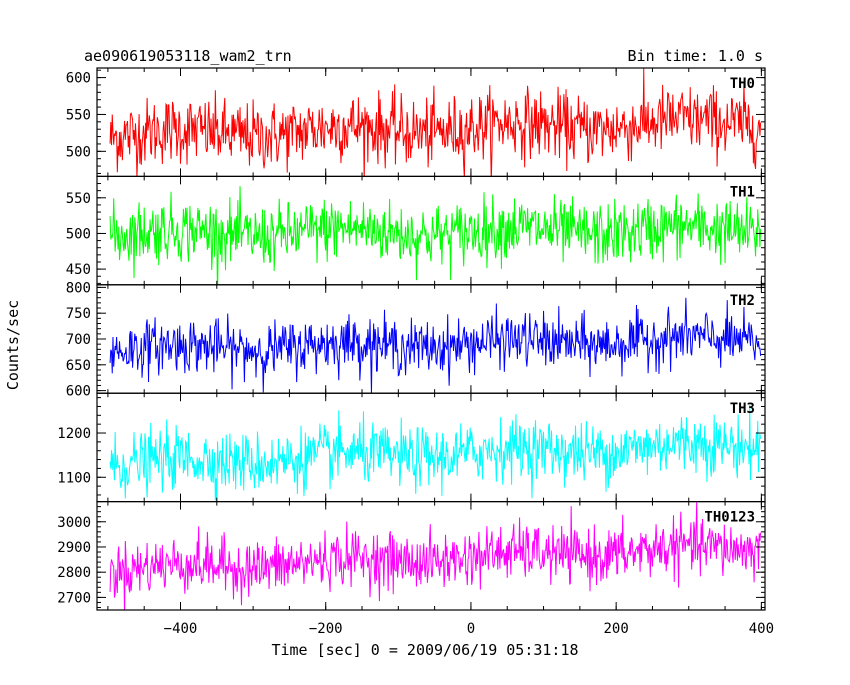 The height and width of the screenshot is (685, 850). I want to click on y-tick-label: 750, so click(78, 314).